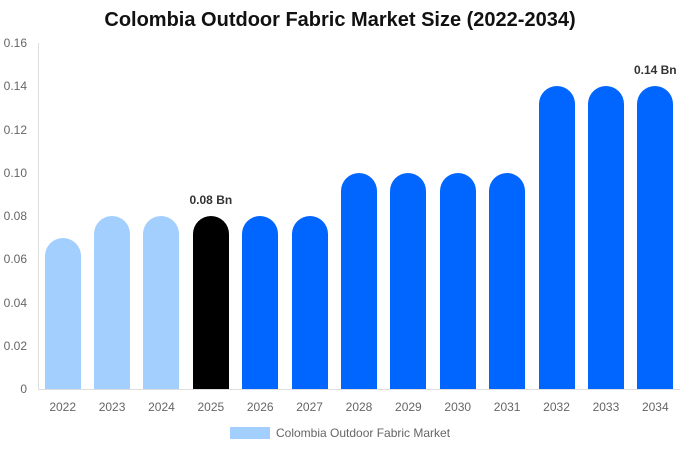 This screenshot has width=680, height=450. What do you see at coordinates (359, 389) in the screenshot?
I see `x-axis-line` at bounding box center [359, 389].